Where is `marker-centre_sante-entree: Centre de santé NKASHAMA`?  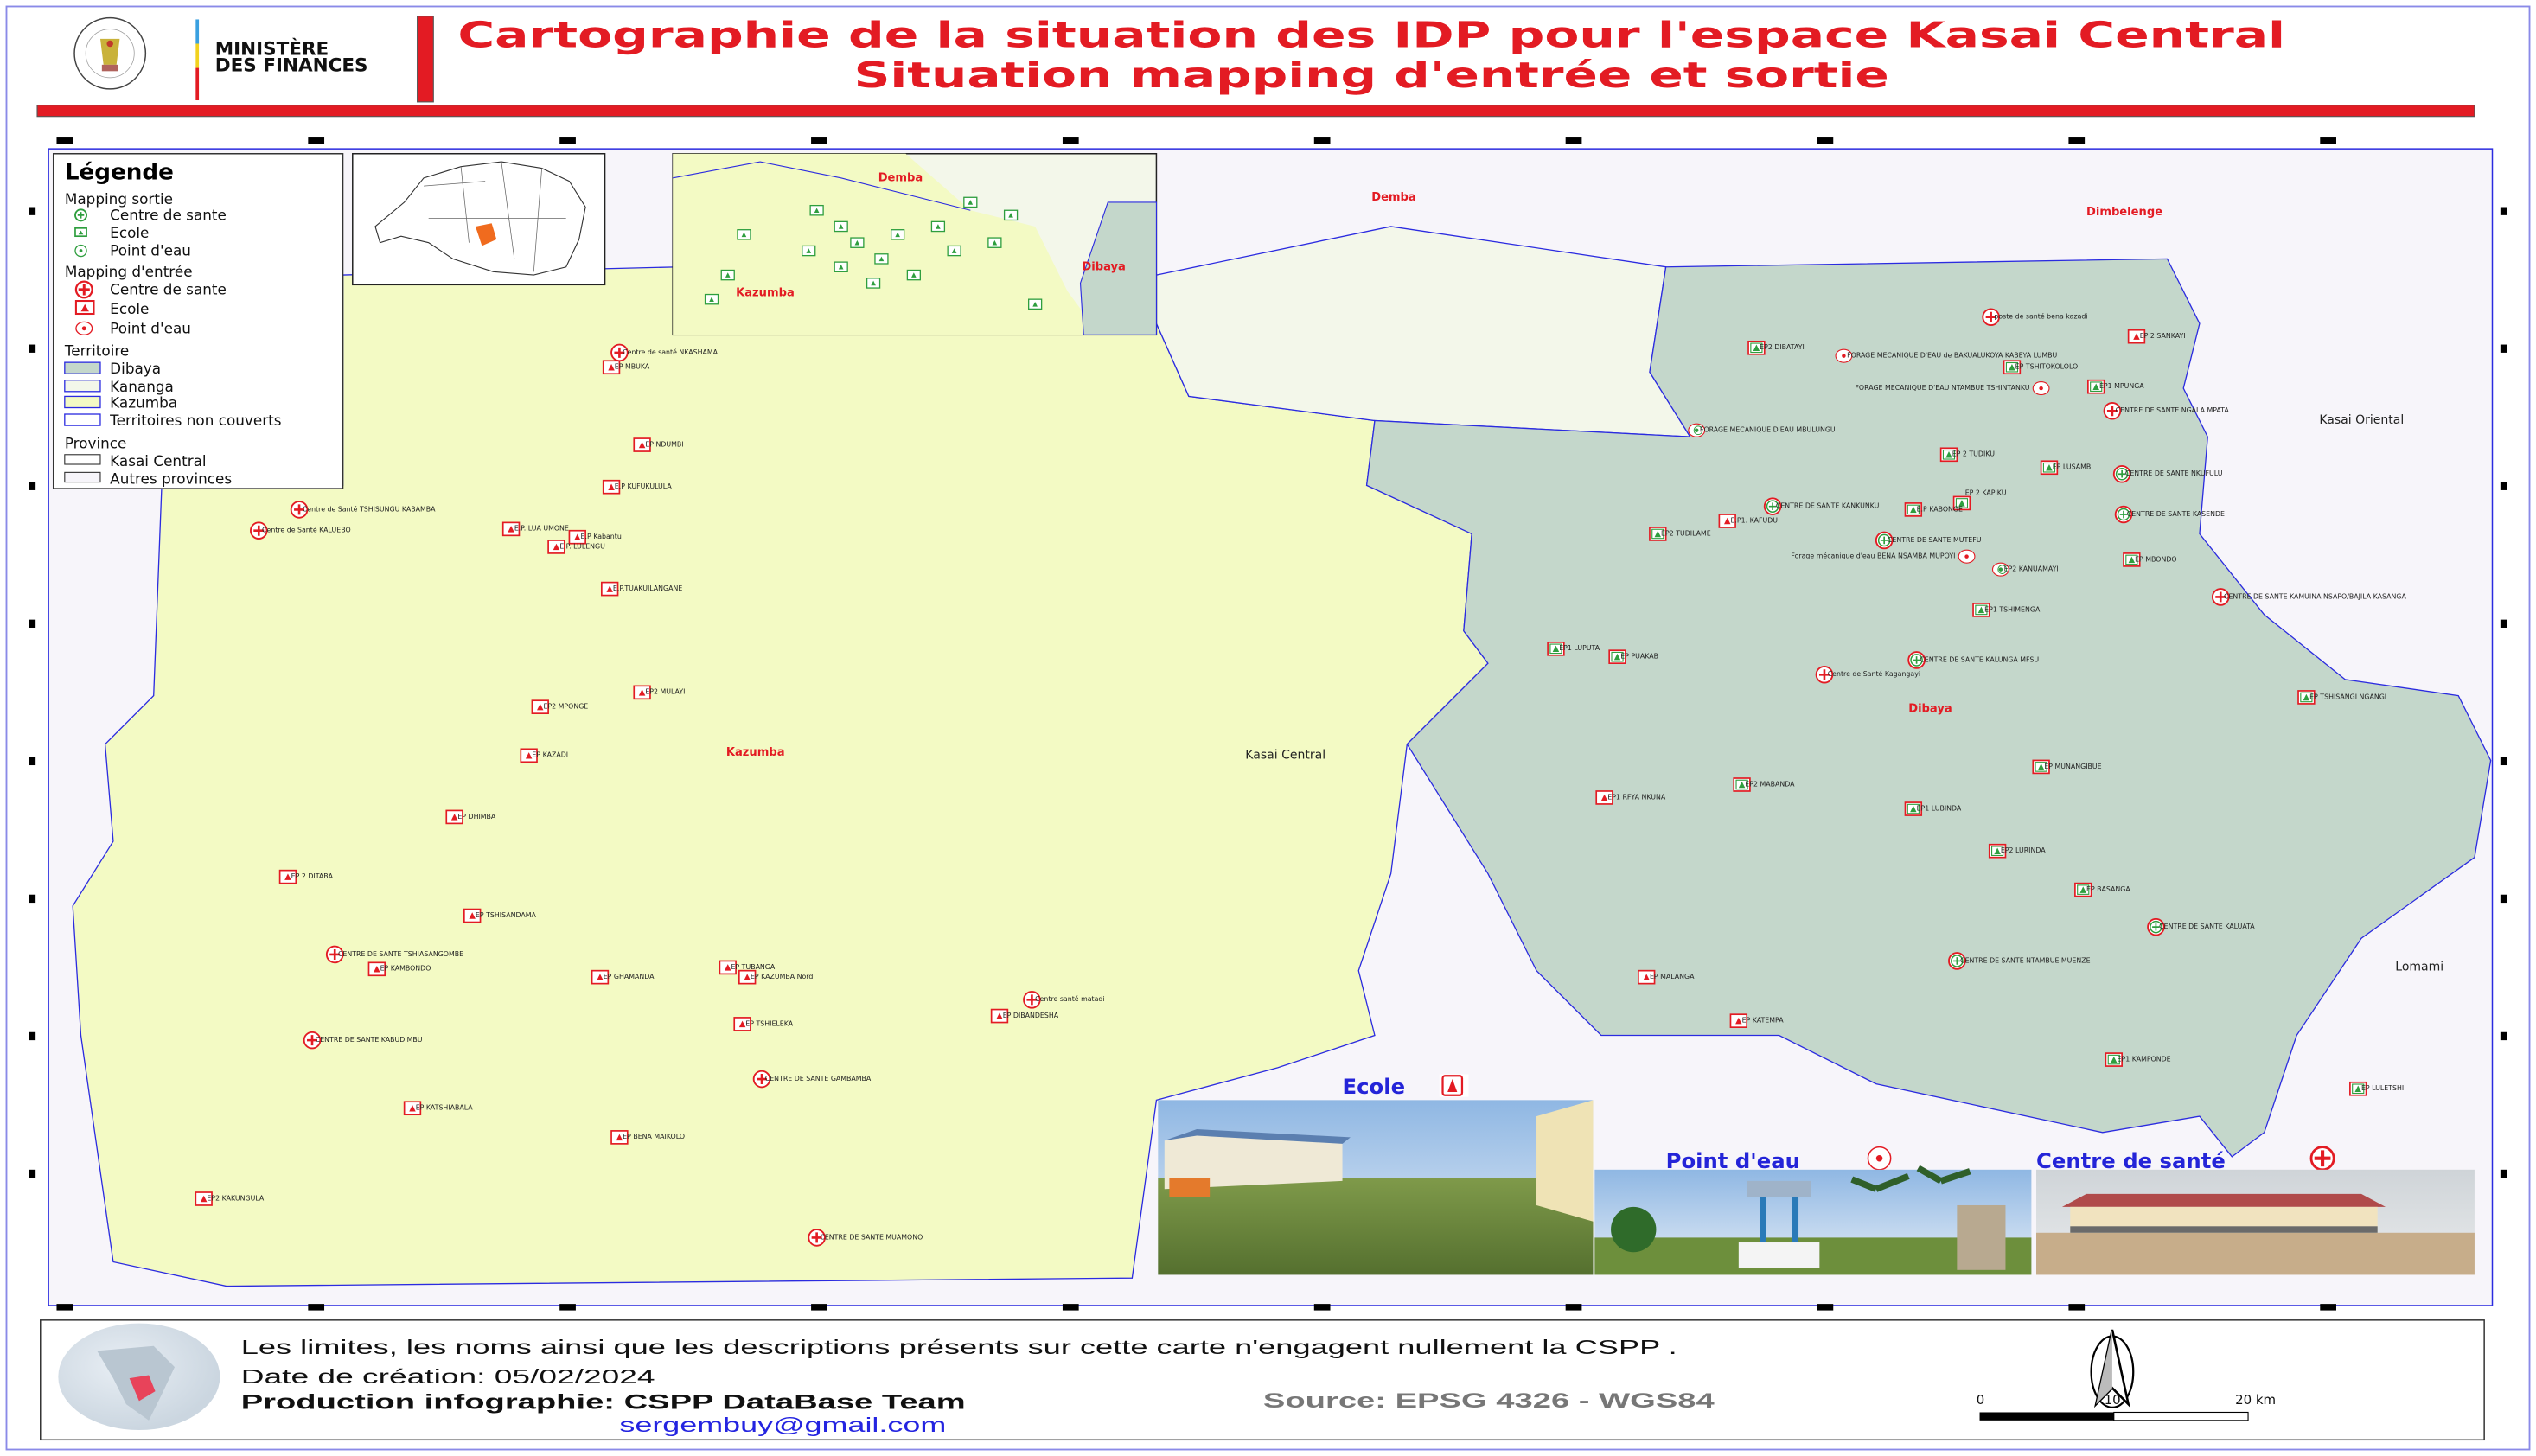
marker-centre_sante-entree: Centre de santé NKASHAMA is located at coordinates (664, 353).